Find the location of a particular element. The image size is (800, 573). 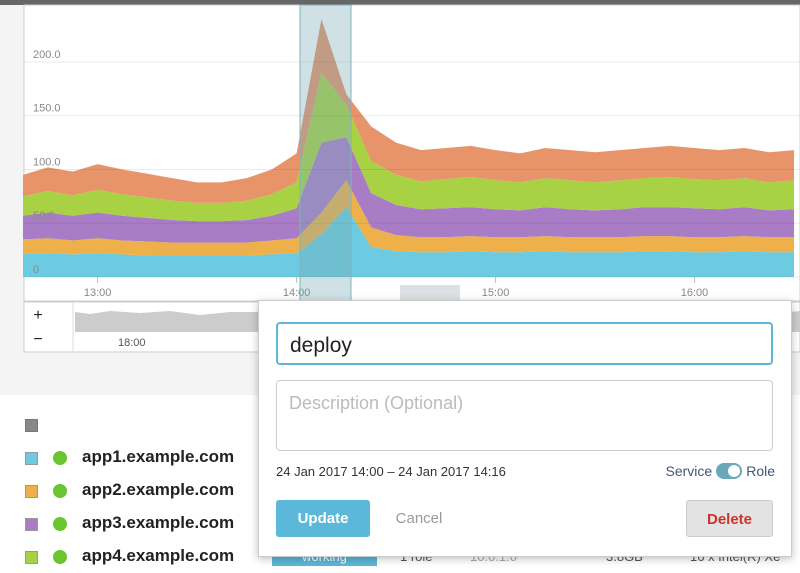

scope-toggle: Service Role is located at coordinates (720, 471).